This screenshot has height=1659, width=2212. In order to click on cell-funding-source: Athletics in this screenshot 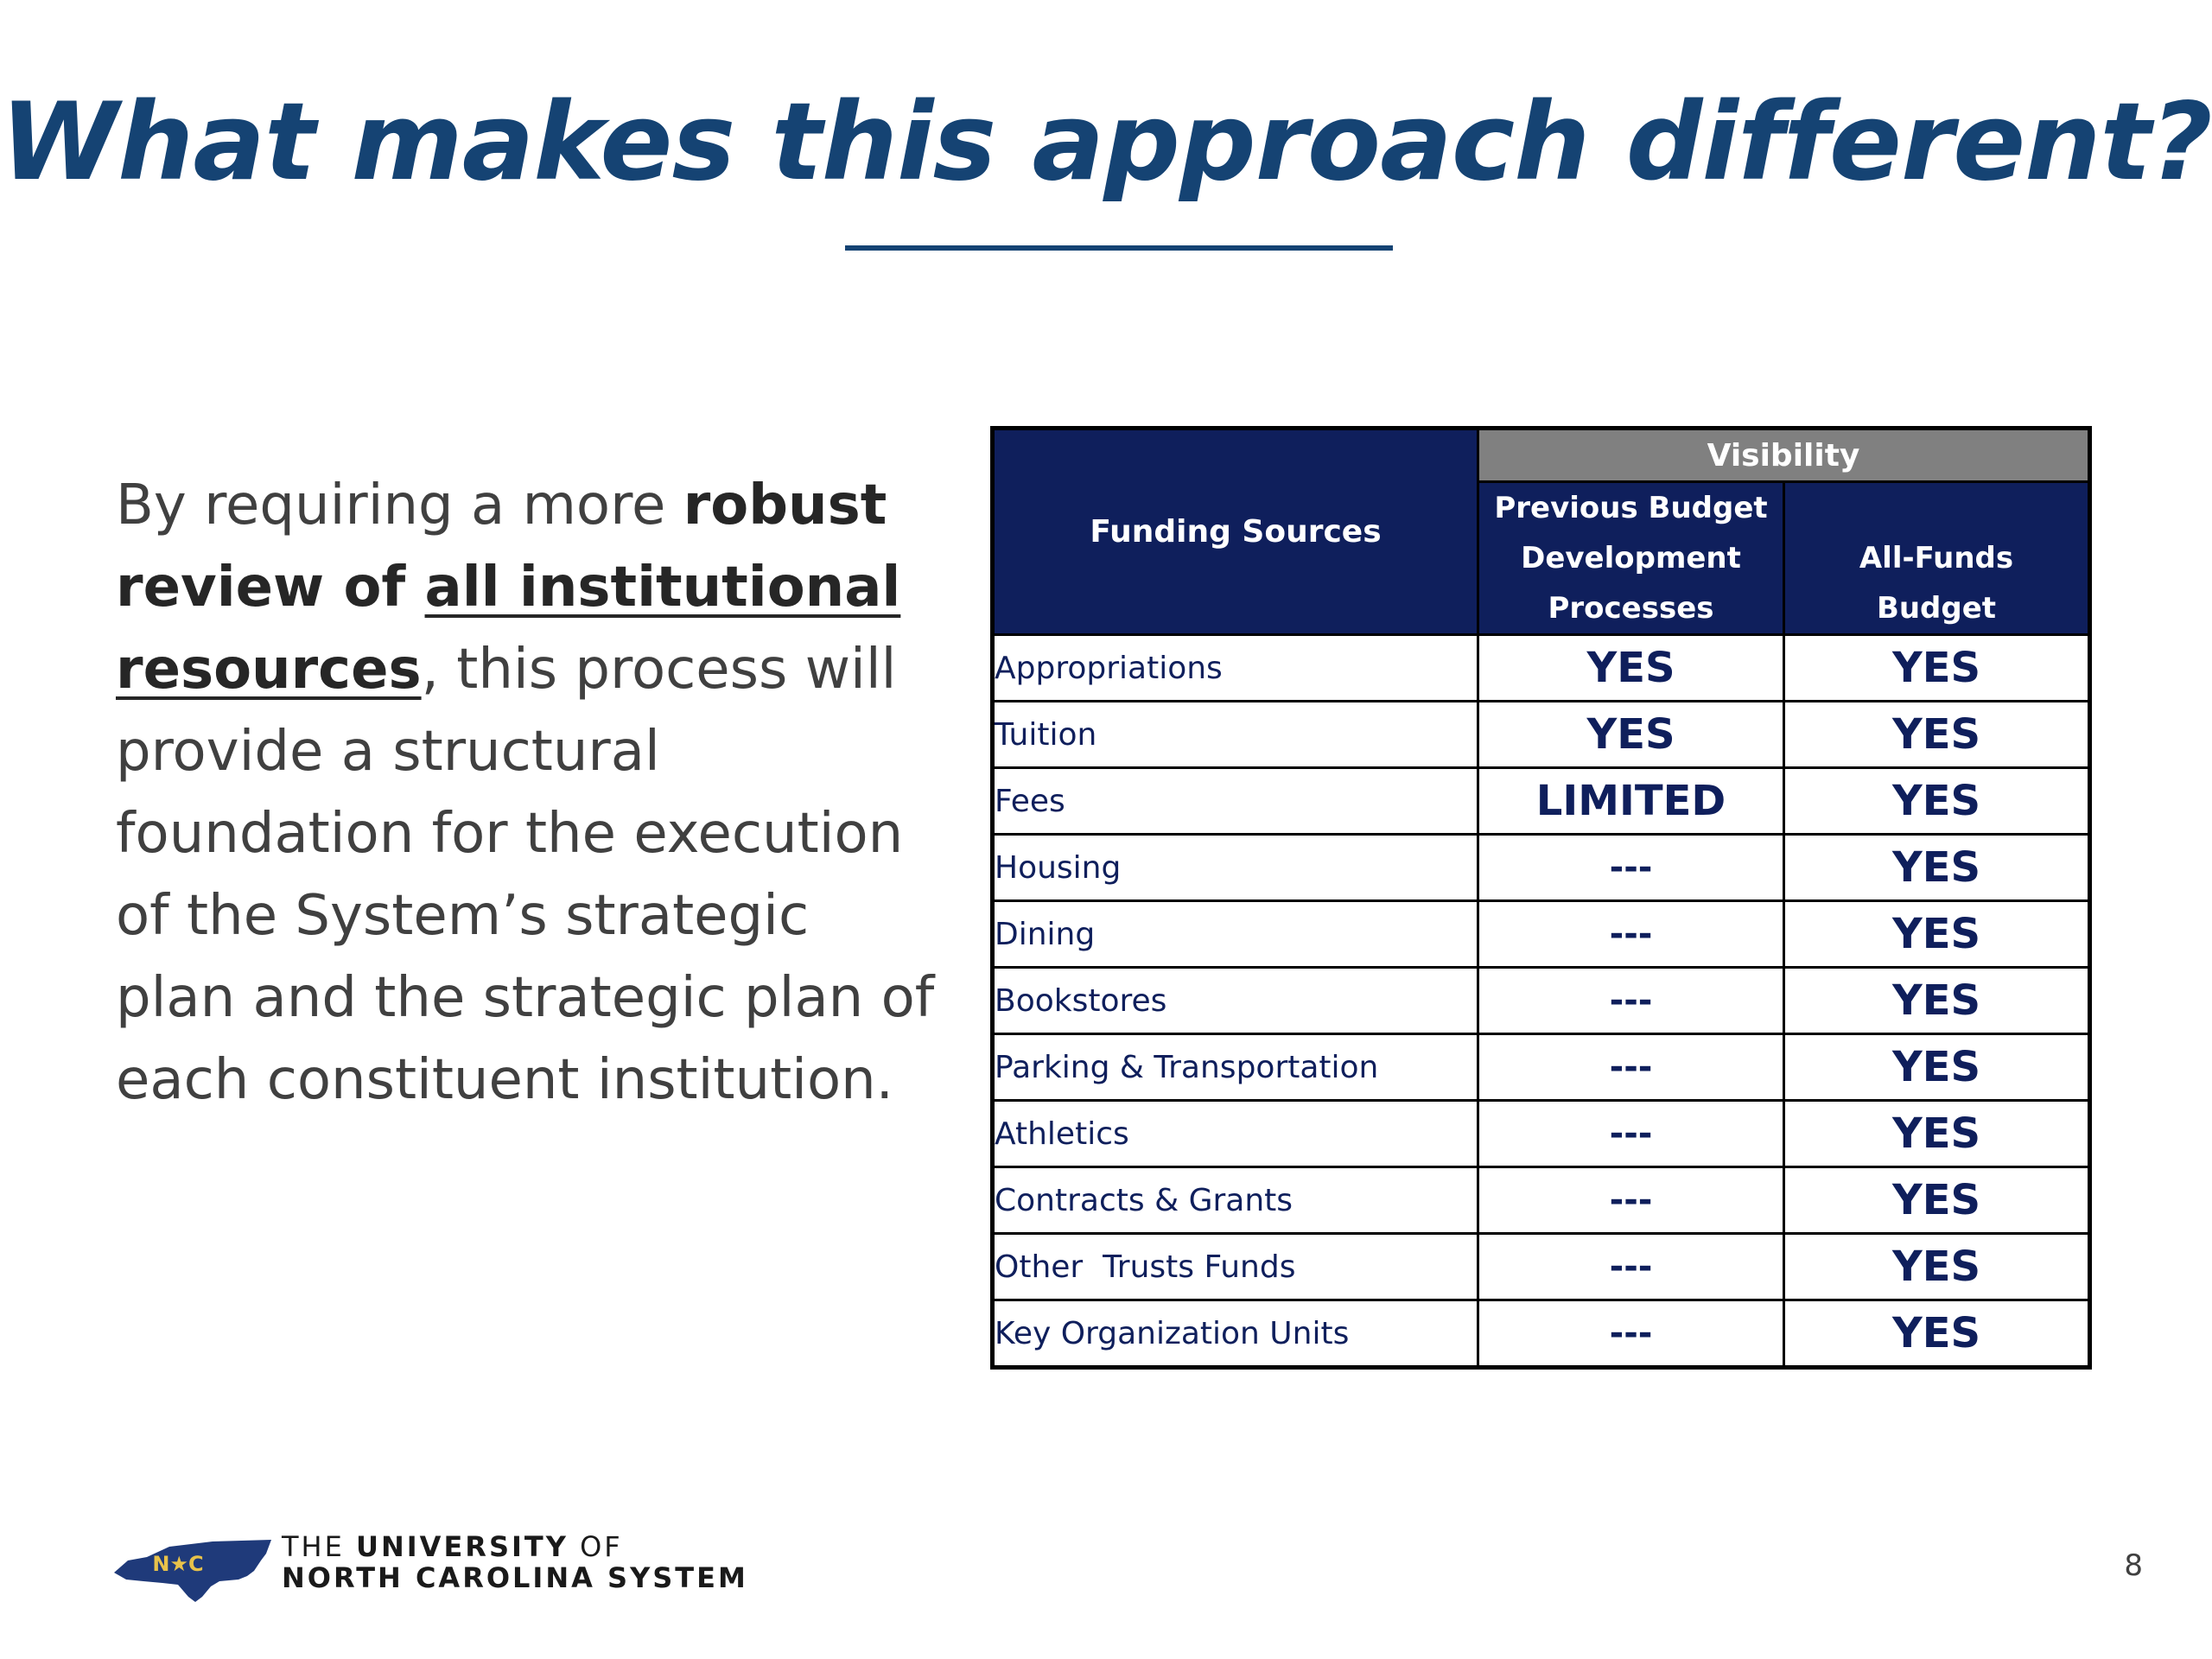, I will do `click(1235, 1133)`.